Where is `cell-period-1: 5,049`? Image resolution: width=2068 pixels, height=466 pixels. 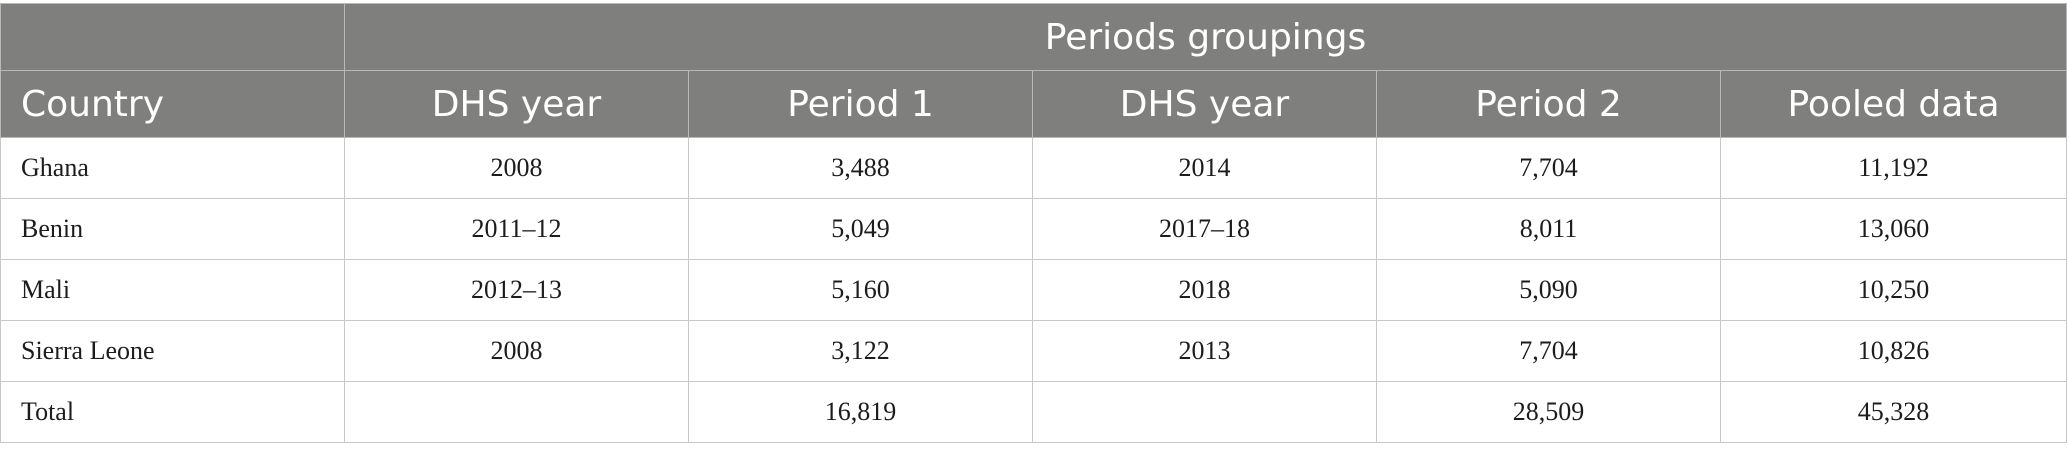 cell-period-1: 5,049 is located at coordinates (860, 229).